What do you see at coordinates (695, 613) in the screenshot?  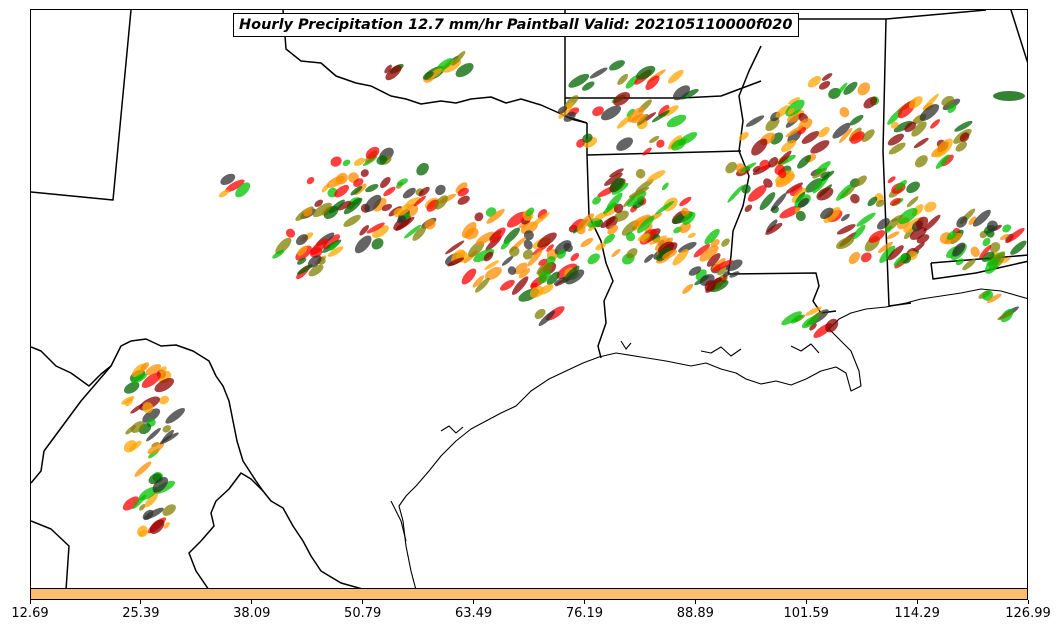 I see `colorbar-tick-label: 88.89` at bounding box center [695, 613].